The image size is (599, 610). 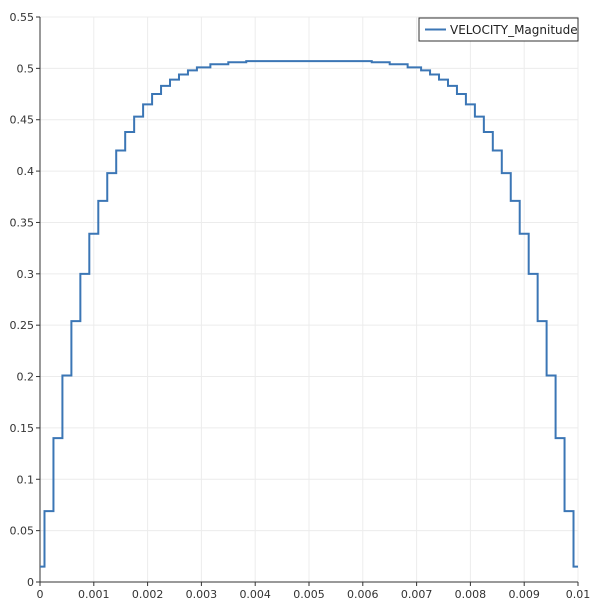 What do you see at coordinates (30, 582) in the screenshot?
I see `y-tick-label: 0` at bounding box center [30, 582].